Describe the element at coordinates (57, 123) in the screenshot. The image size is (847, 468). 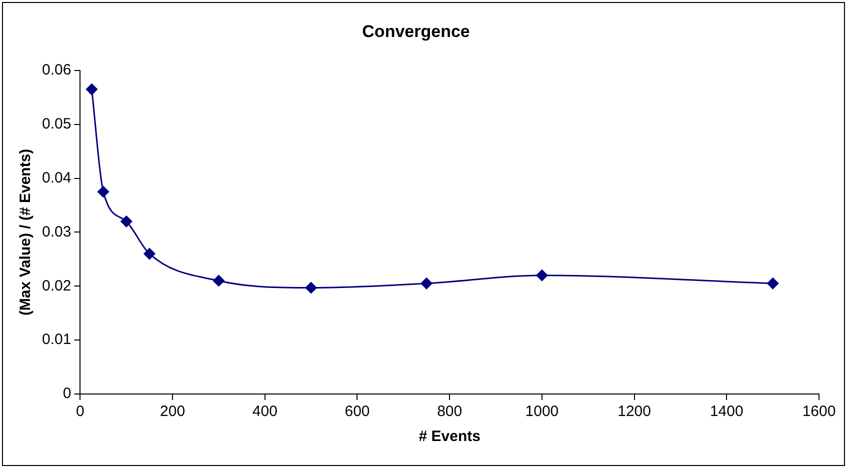
I see `y-tick-label: 0.05` at that location.